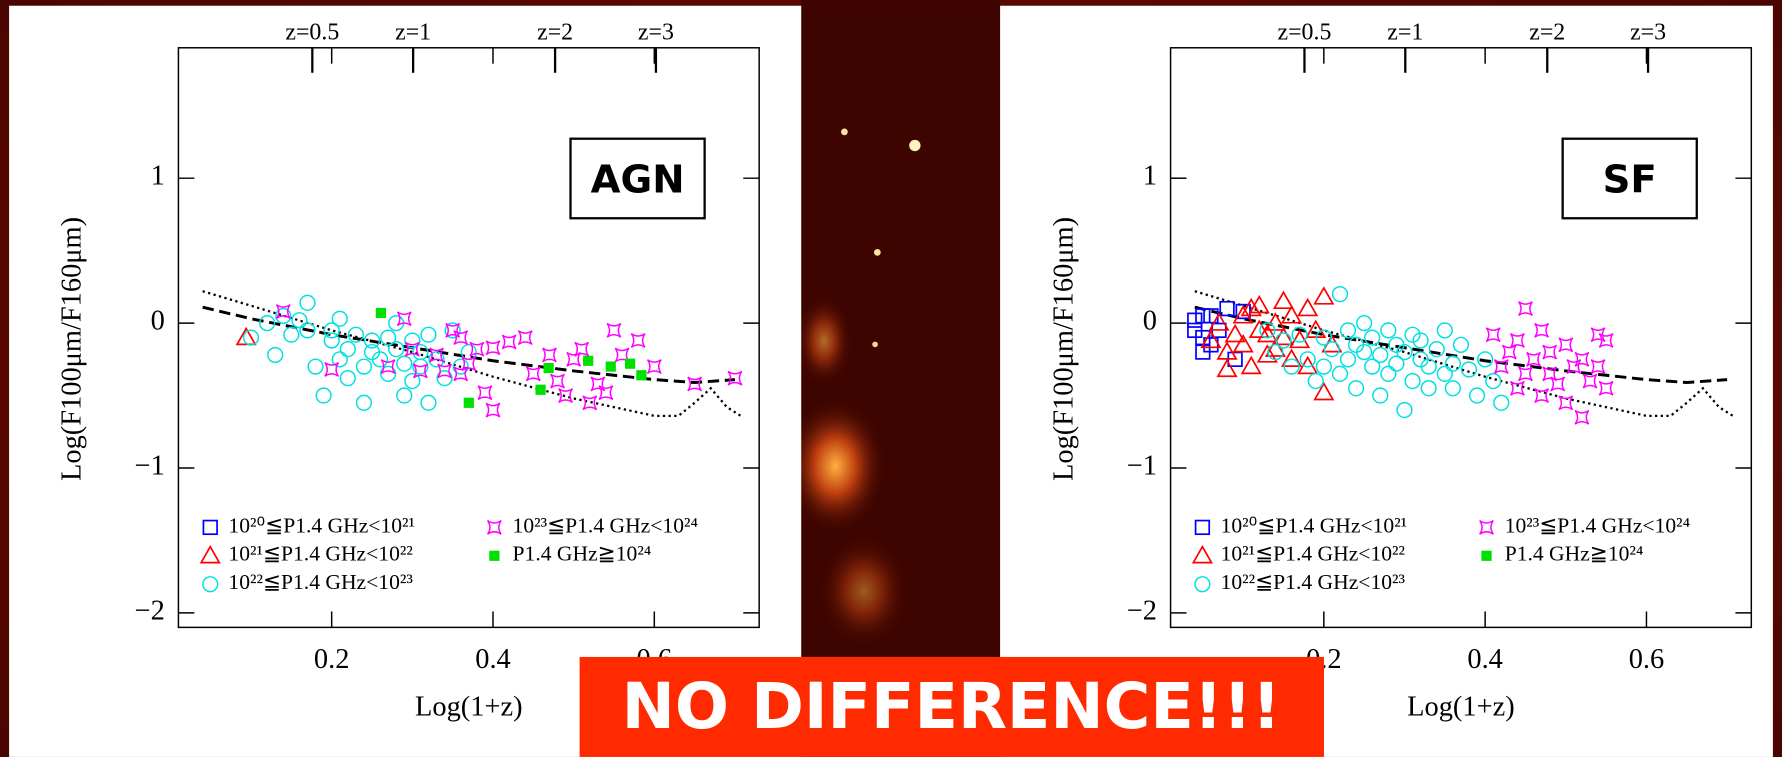  I want to click on annotation: SF, so click(1630, 179).